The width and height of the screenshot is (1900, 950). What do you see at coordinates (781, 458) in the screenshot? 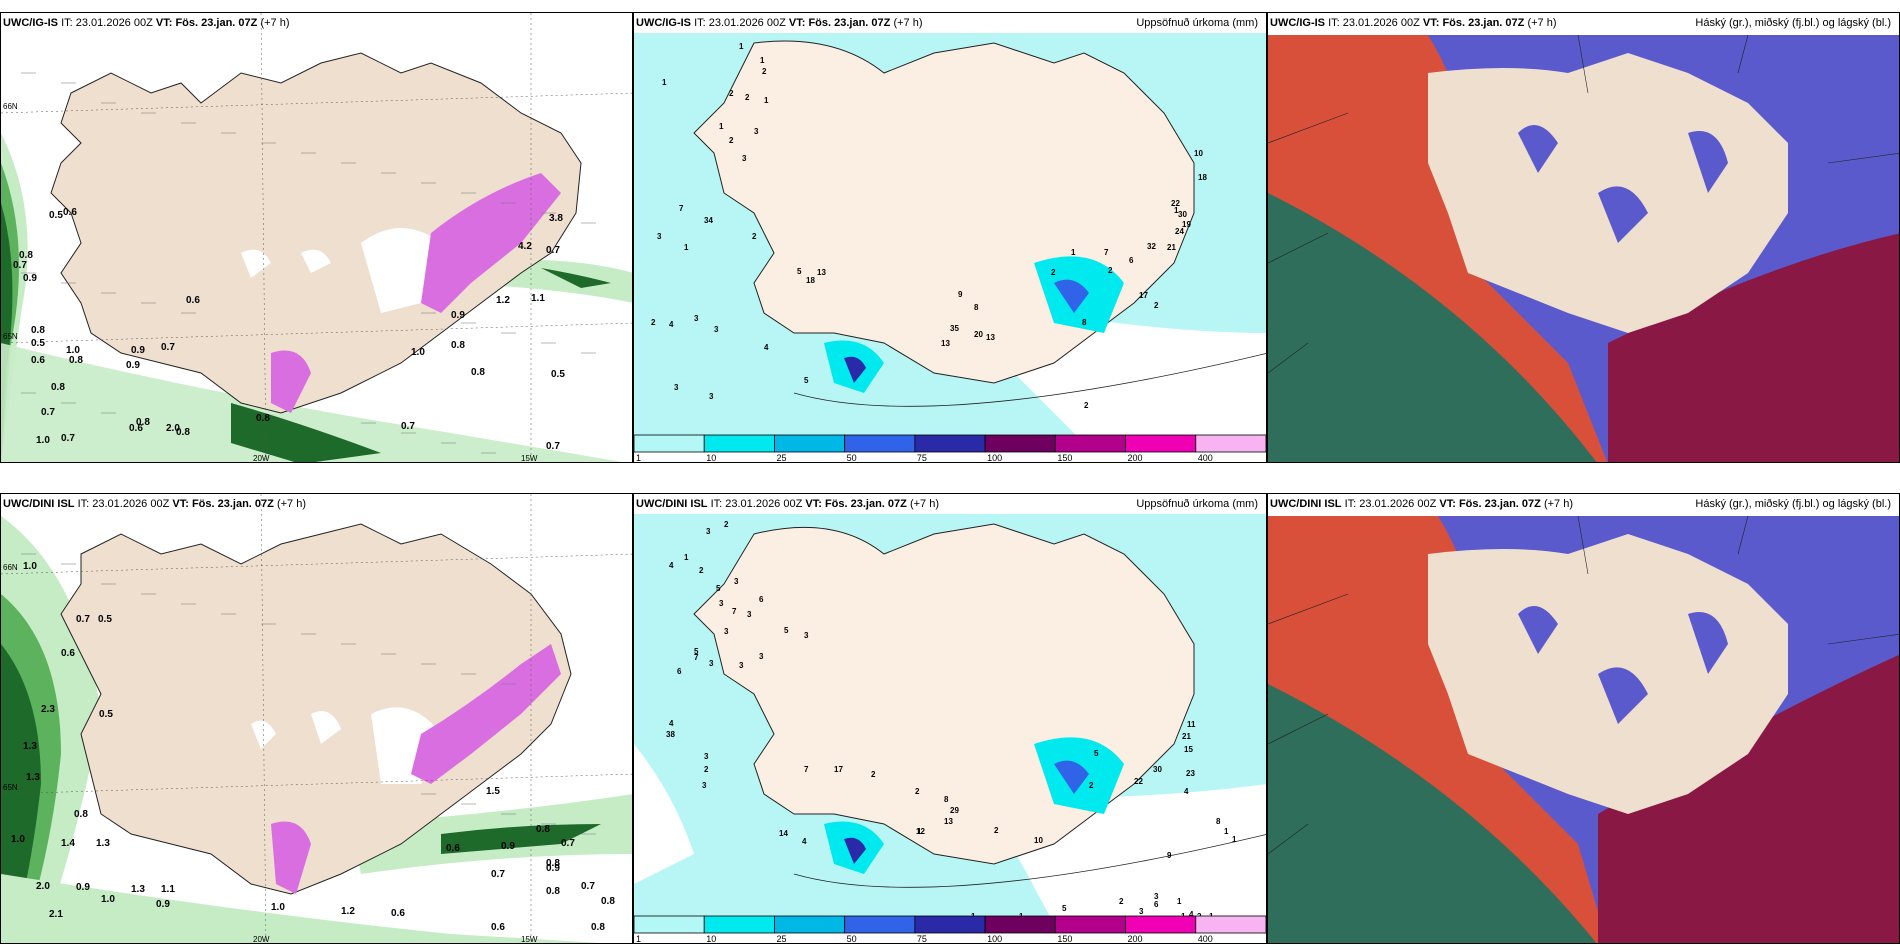
I see `colorbar-tick-label: 25` at bounding box center [781, 458].